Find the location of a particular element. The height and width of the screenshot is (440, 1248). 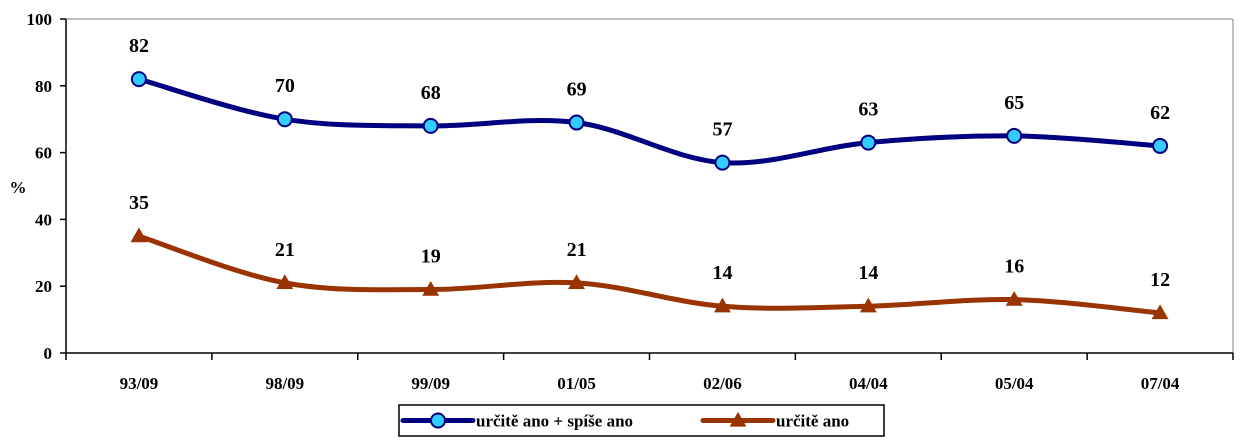

legend-box is located at coordinates (641, 420).